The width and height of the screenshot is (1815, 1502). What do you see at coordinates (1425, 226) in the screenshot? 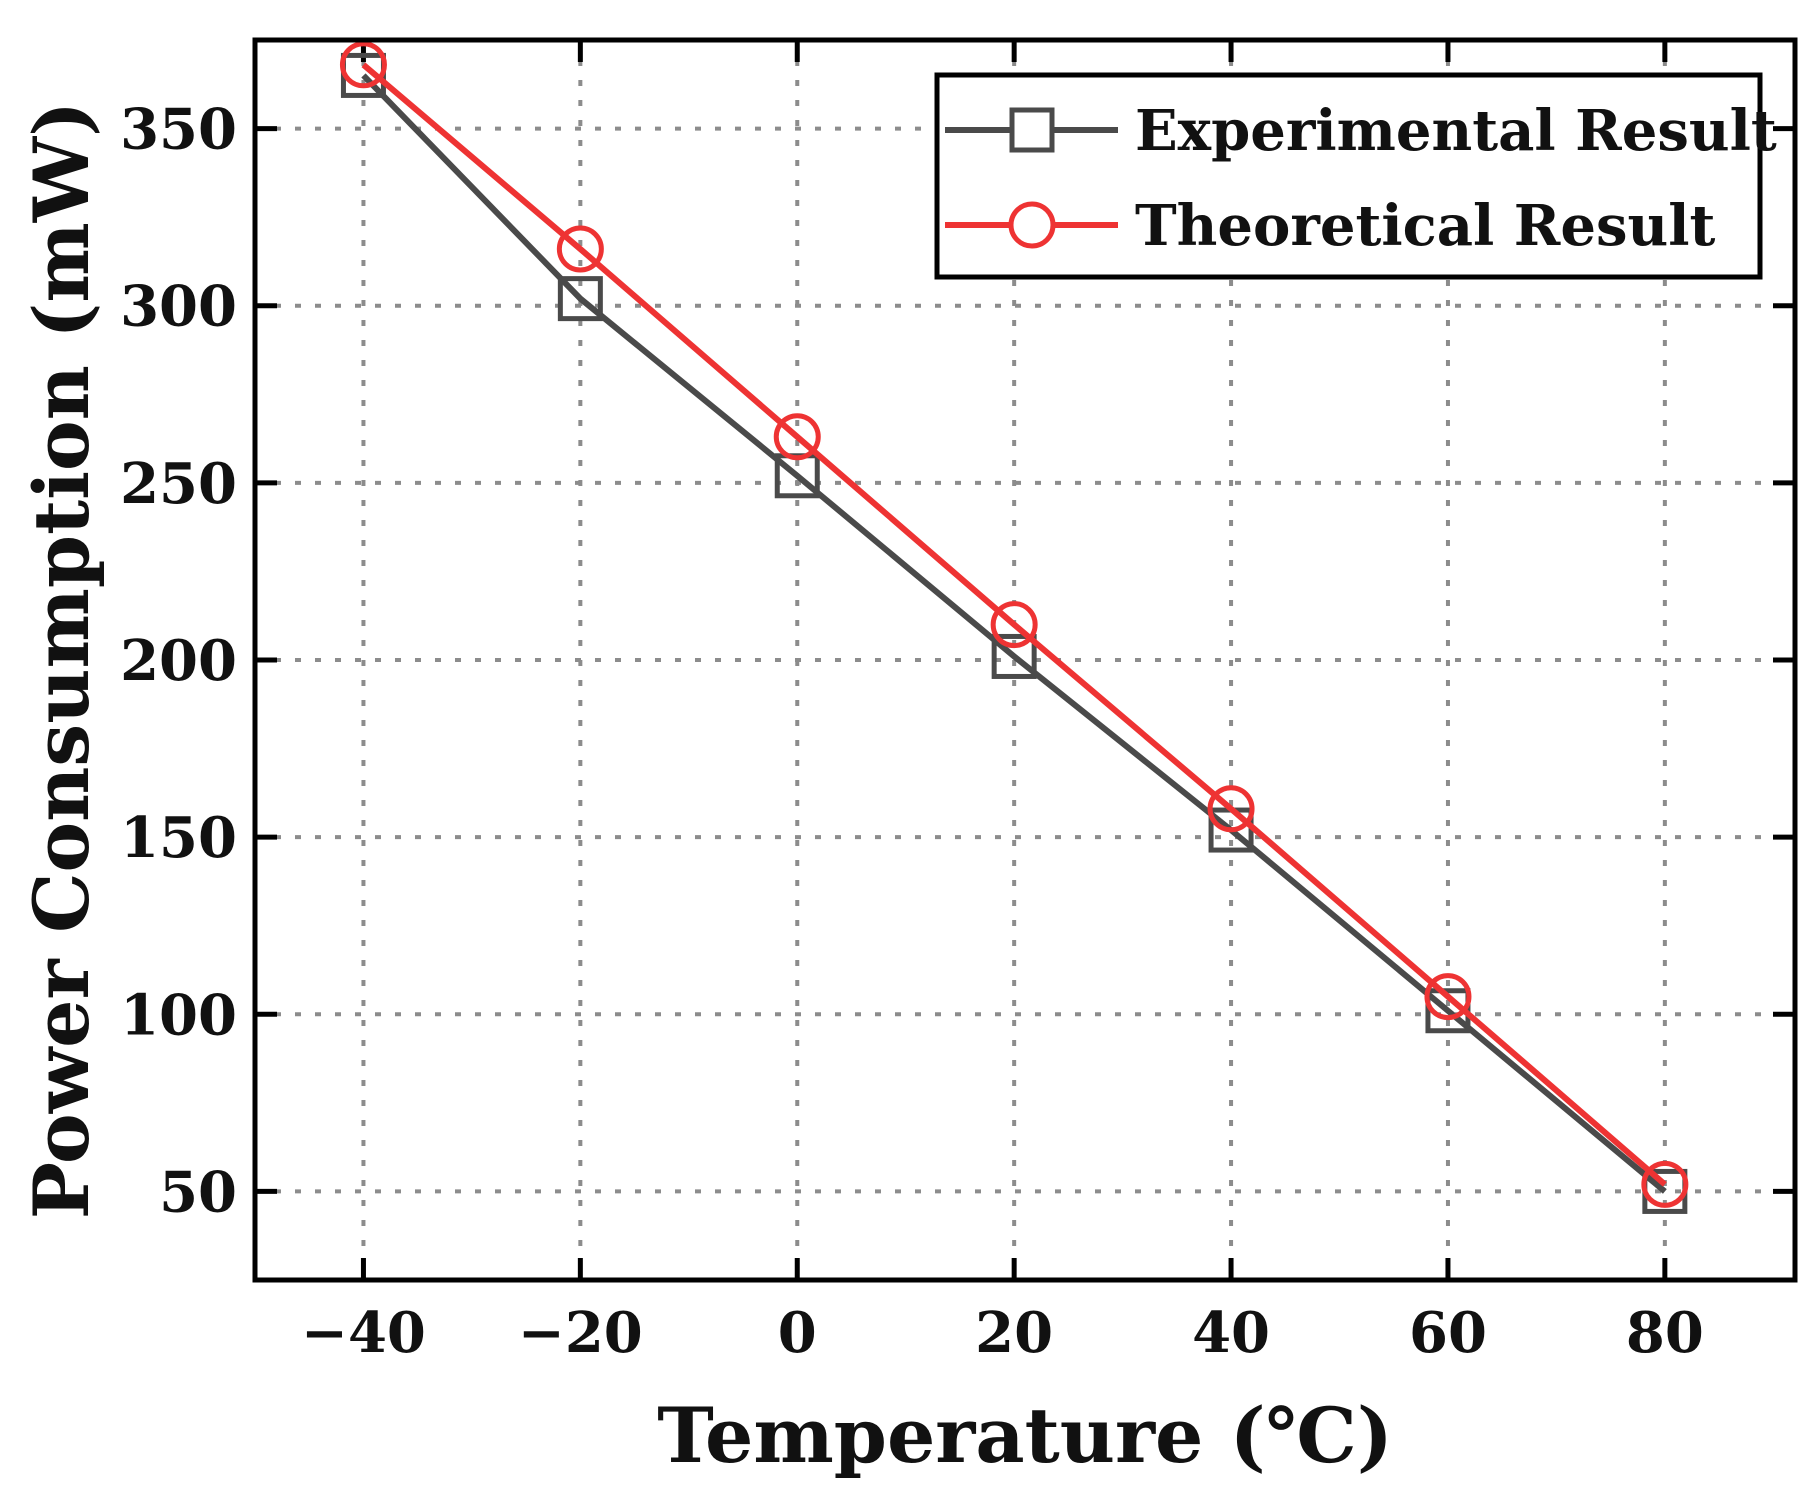
I see `legend-label-theoretical: Theoretical Result` at bounding box center [1425, 226].